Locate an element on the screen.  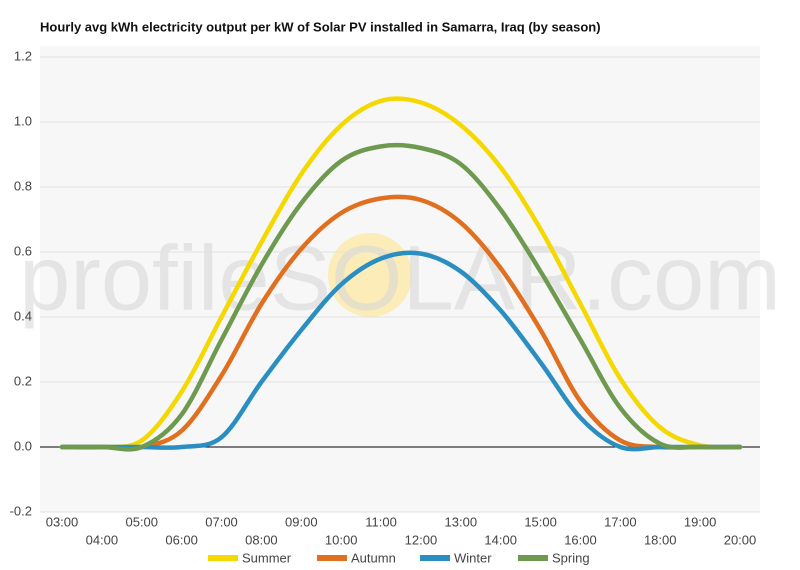
x-tick-label: 20:00 is located at coordinates (740, 539).